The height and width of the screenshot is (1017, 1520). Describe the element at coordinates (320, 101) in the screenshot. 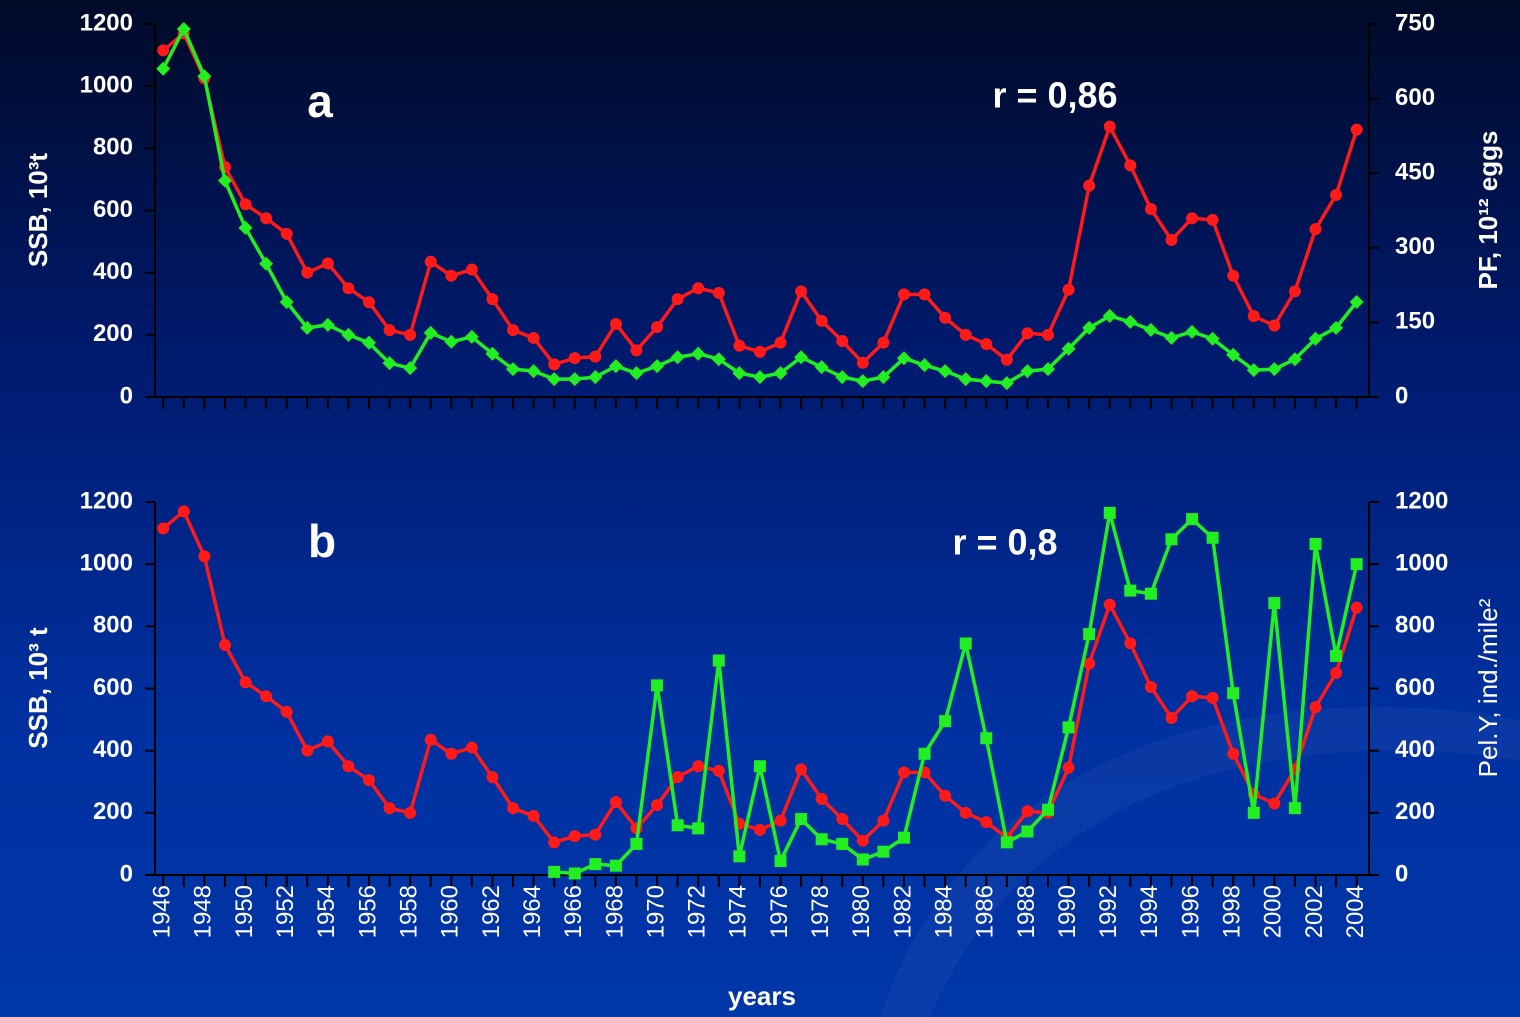

I see `annotation: a` at that location.